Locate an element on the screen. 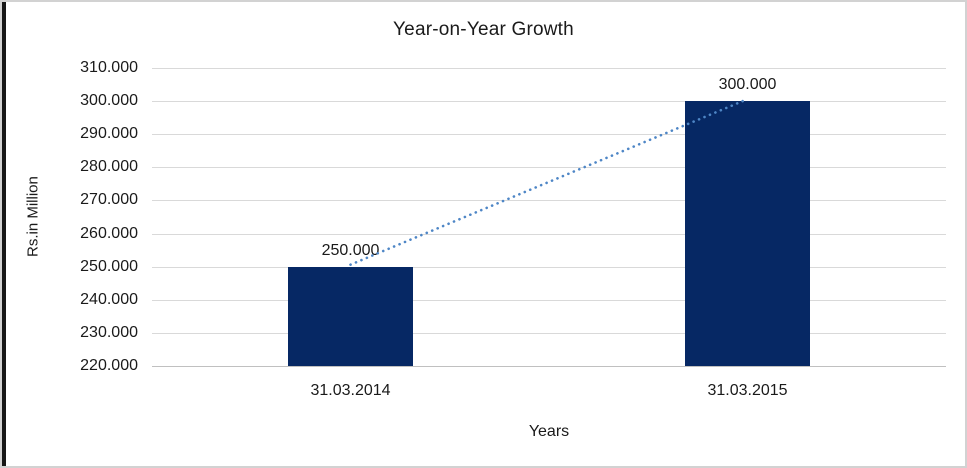  y-tick-label: 310.000 is located at coordinates (109, 67).